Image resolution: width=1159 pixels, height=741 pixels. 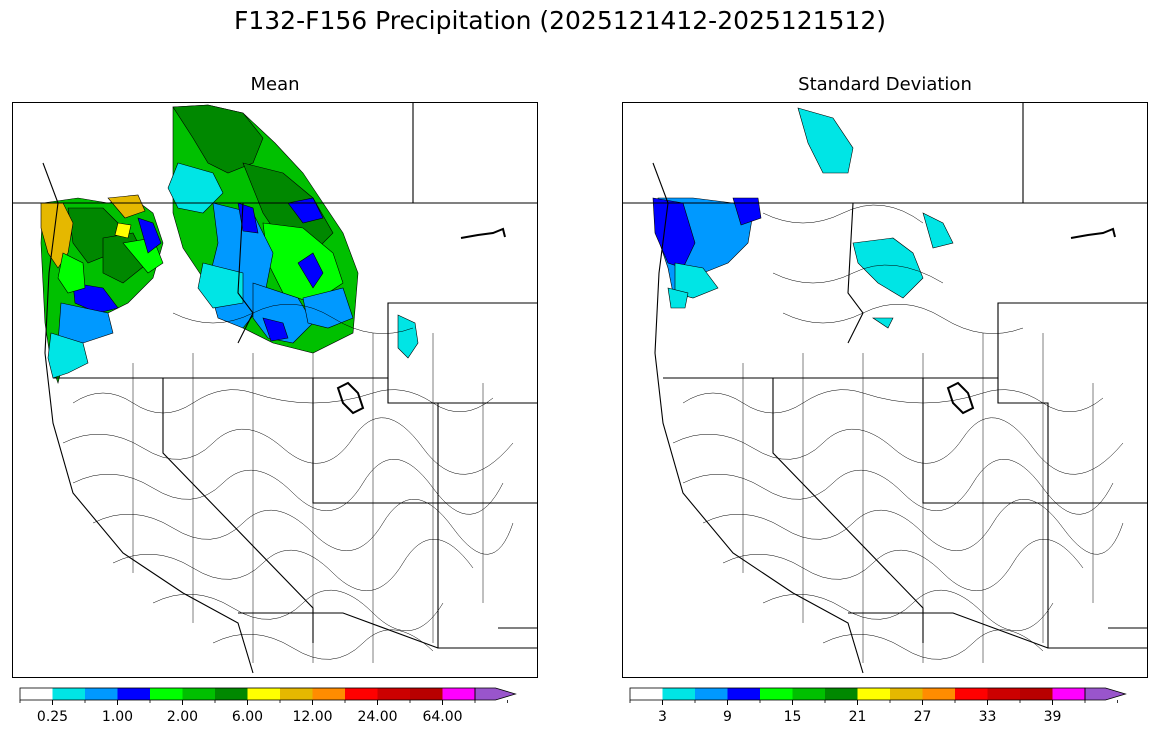 I want to click on stddev-colorbar: 3 9 15 21 27 33 39, so click(x=887, y=709).